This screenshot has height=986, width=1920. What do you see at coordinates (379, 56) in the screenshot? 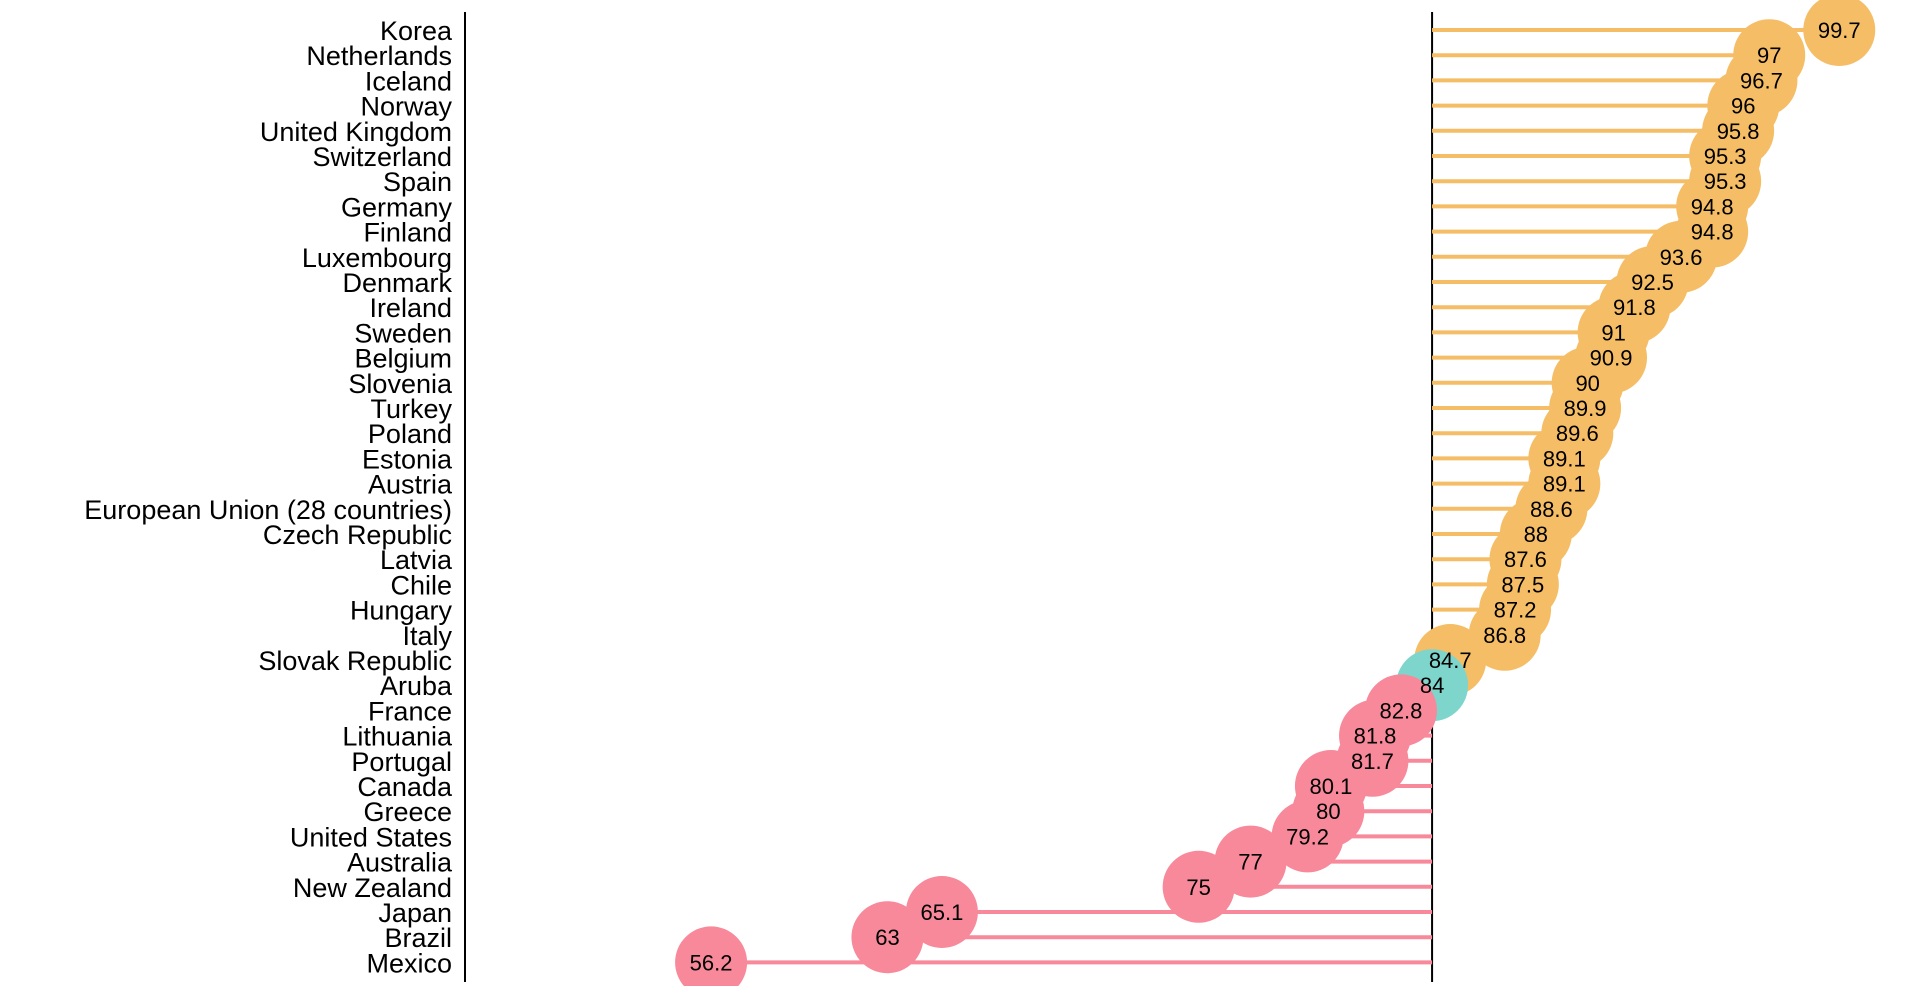
I see `category-label: Netherlands` at bounding box center [379, 56].